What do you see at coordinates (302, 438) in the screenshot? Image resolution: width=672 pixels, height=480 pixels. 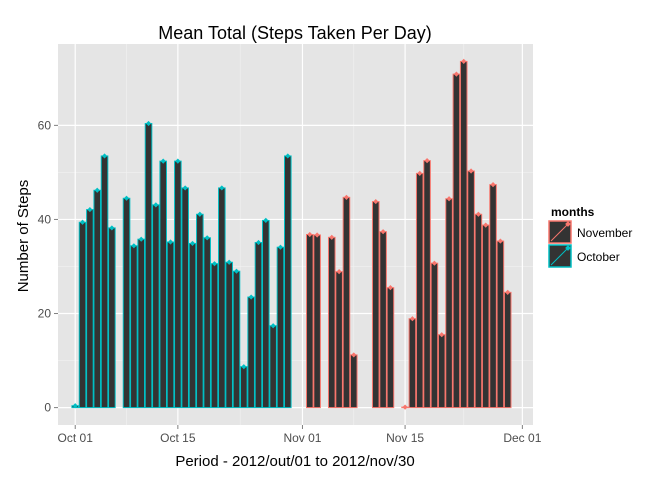 I see `x-tick-label: Nov 01` at bounding box center [302, 438].